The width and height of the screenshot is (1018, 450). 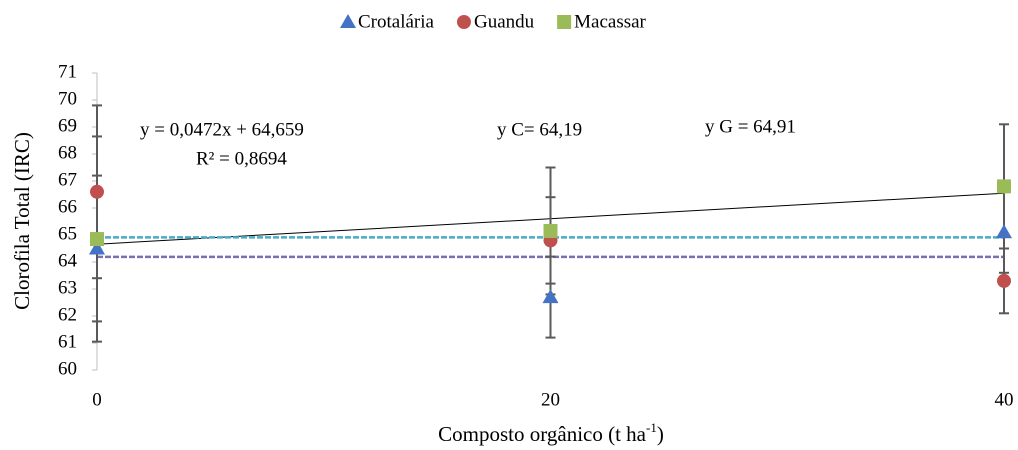 What do you see at coordinates (539, 129) in the screenshot?
I see `annotation: y C= 64,19` at bounding box center [539, 129].